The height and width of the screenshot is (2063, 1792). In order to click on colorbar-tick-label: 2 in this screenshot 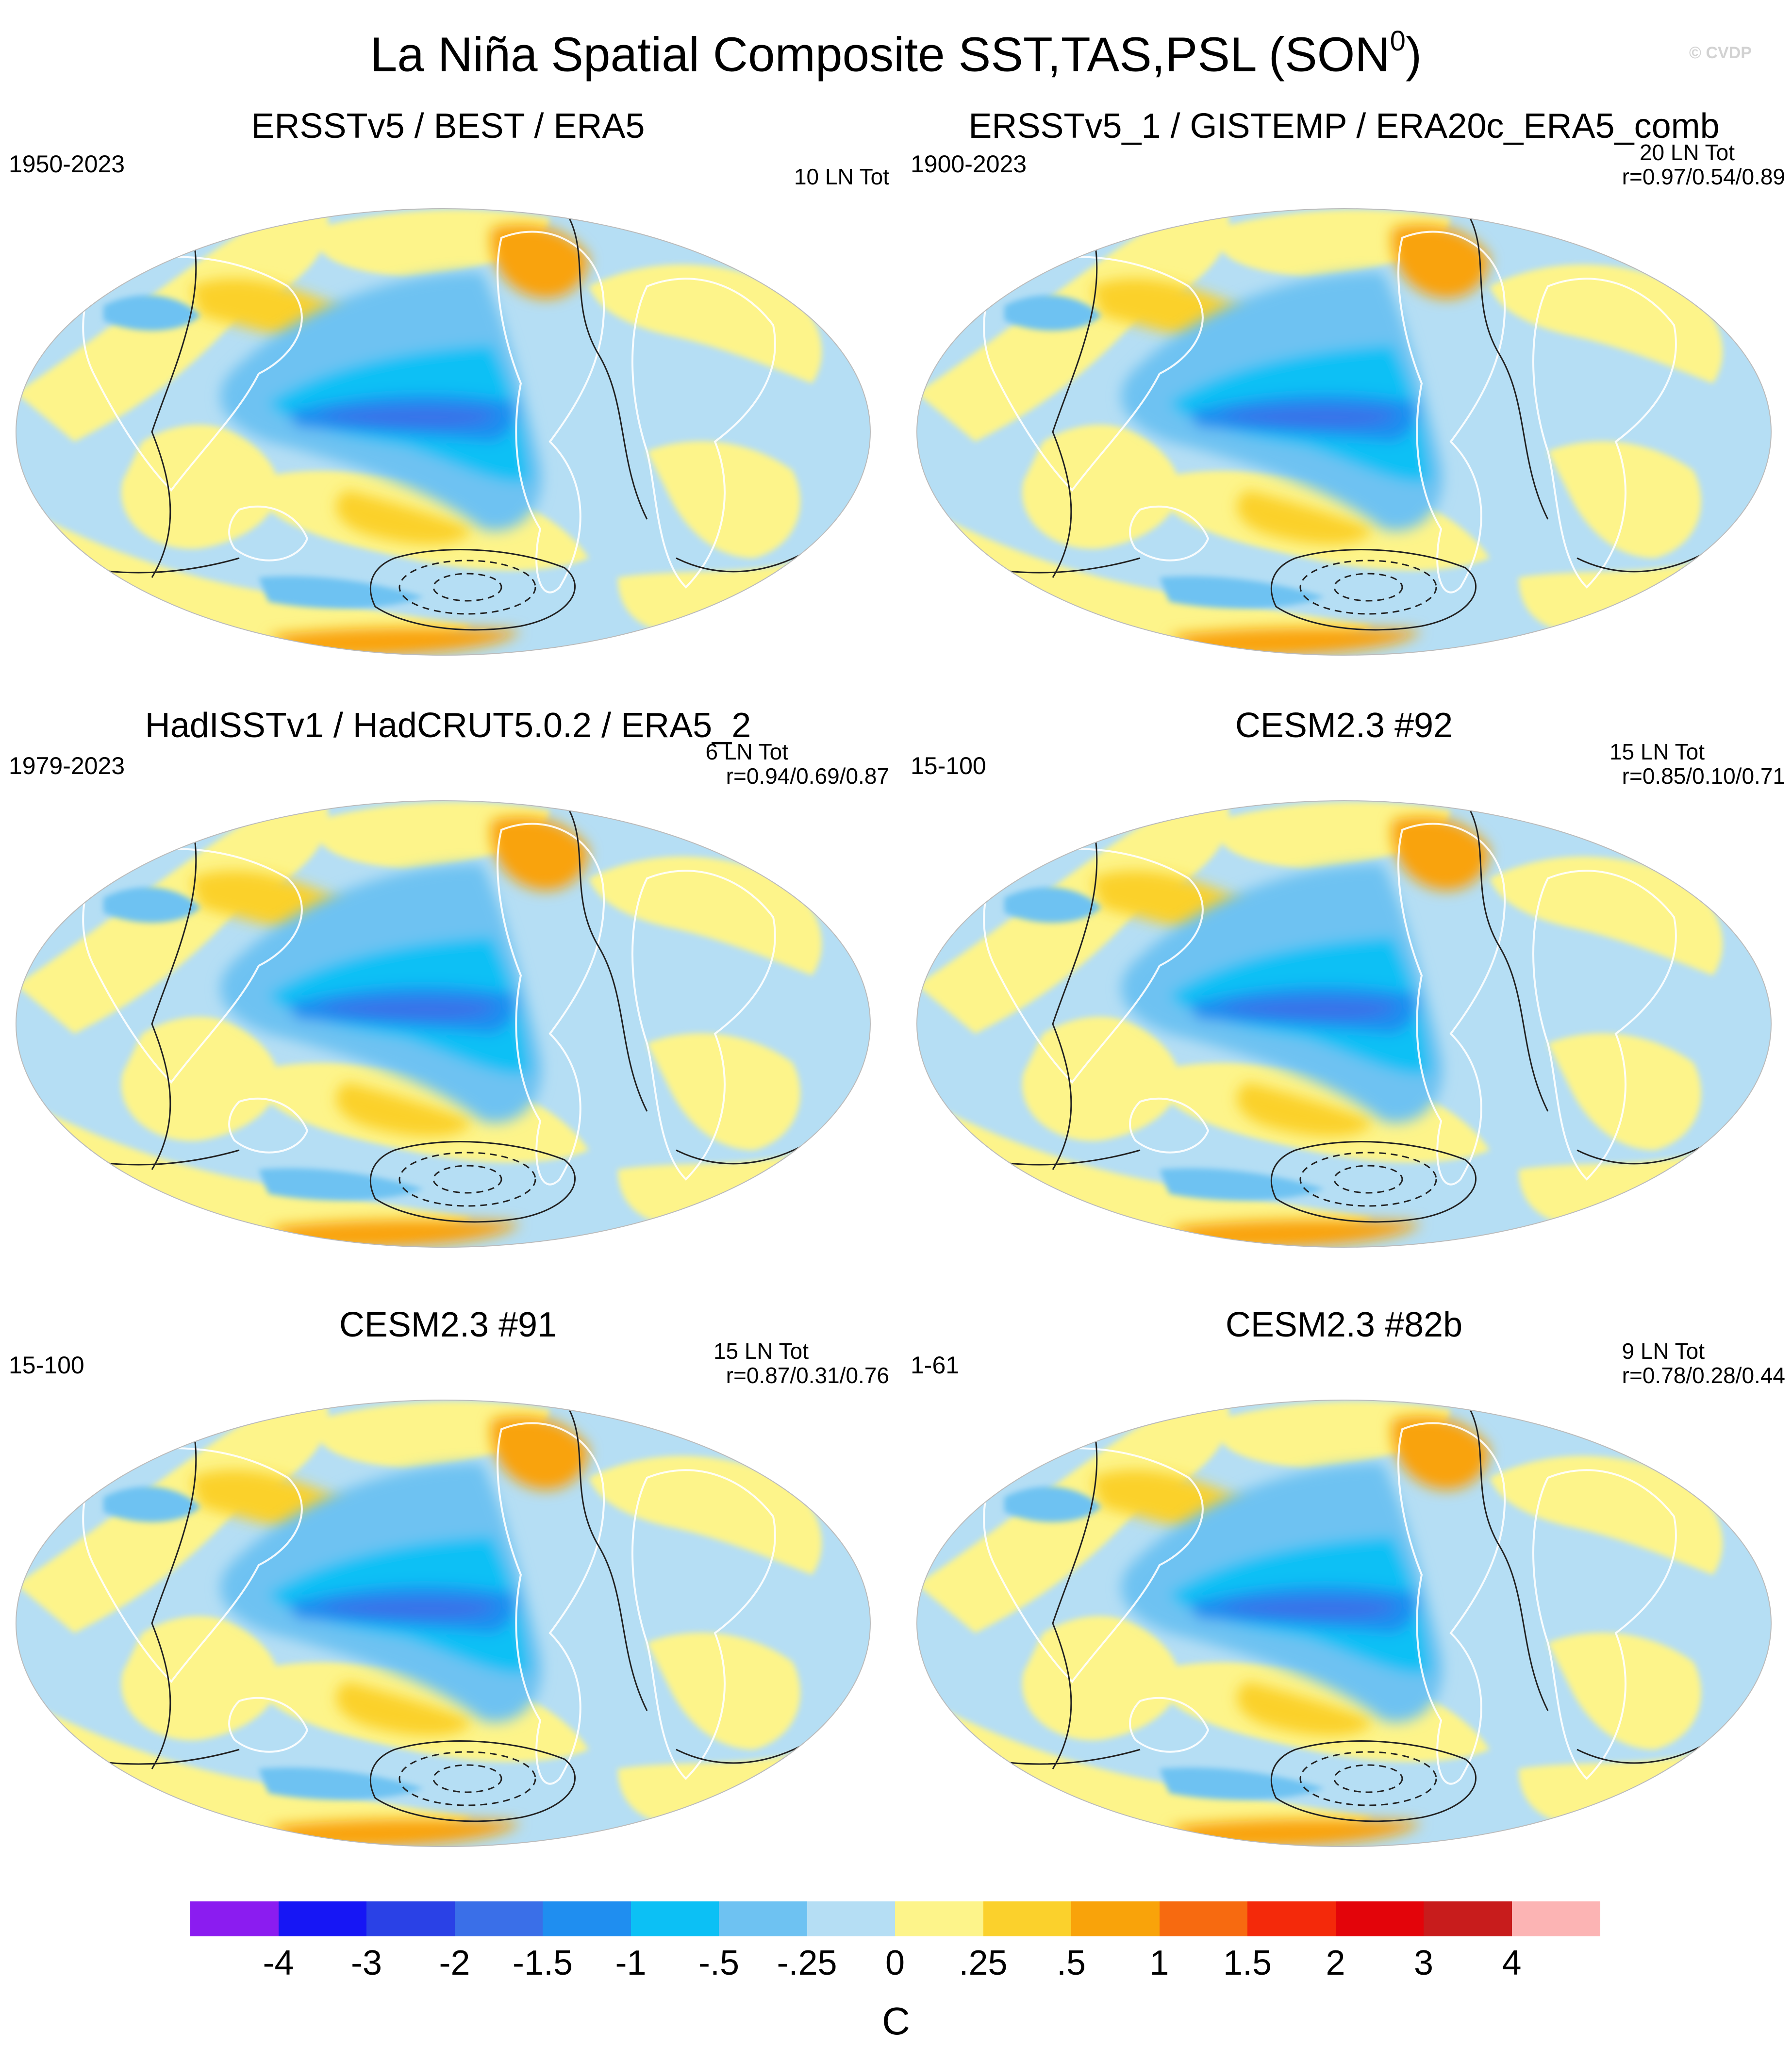, I will do `click(1335, 1963)`.